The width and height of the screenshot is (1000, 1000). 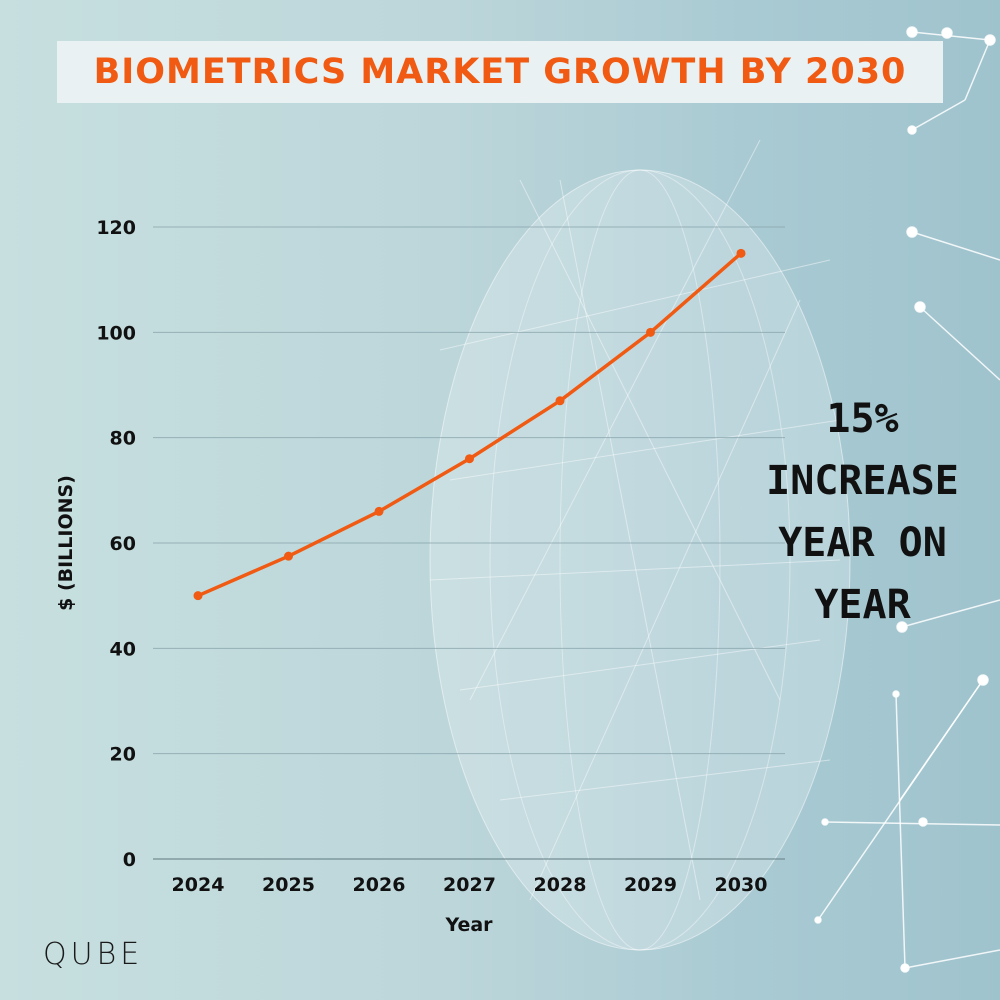 I want to click on callout-line: 15%, so click(x=862, y=419).